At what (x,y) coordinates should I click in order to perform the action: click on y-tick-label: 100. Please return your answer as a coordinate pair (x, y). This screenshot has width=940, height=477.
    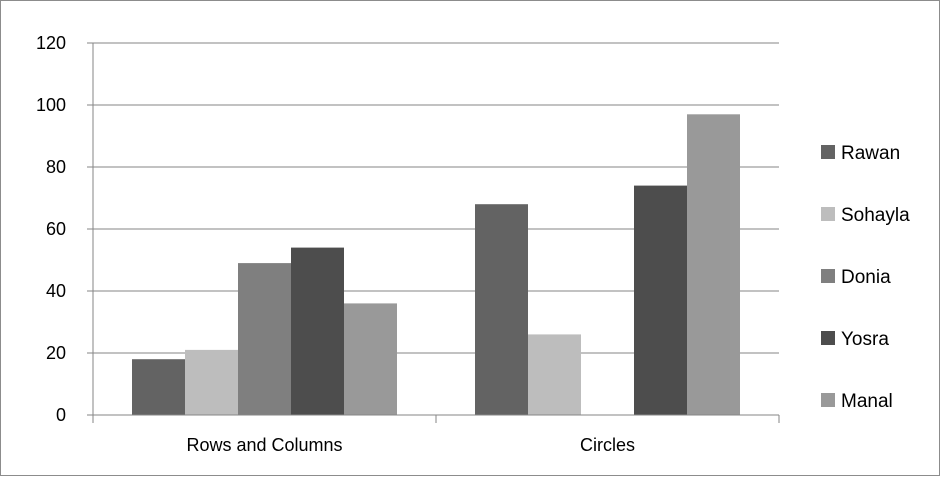
    Looking at the image, I should click on (51, 105).